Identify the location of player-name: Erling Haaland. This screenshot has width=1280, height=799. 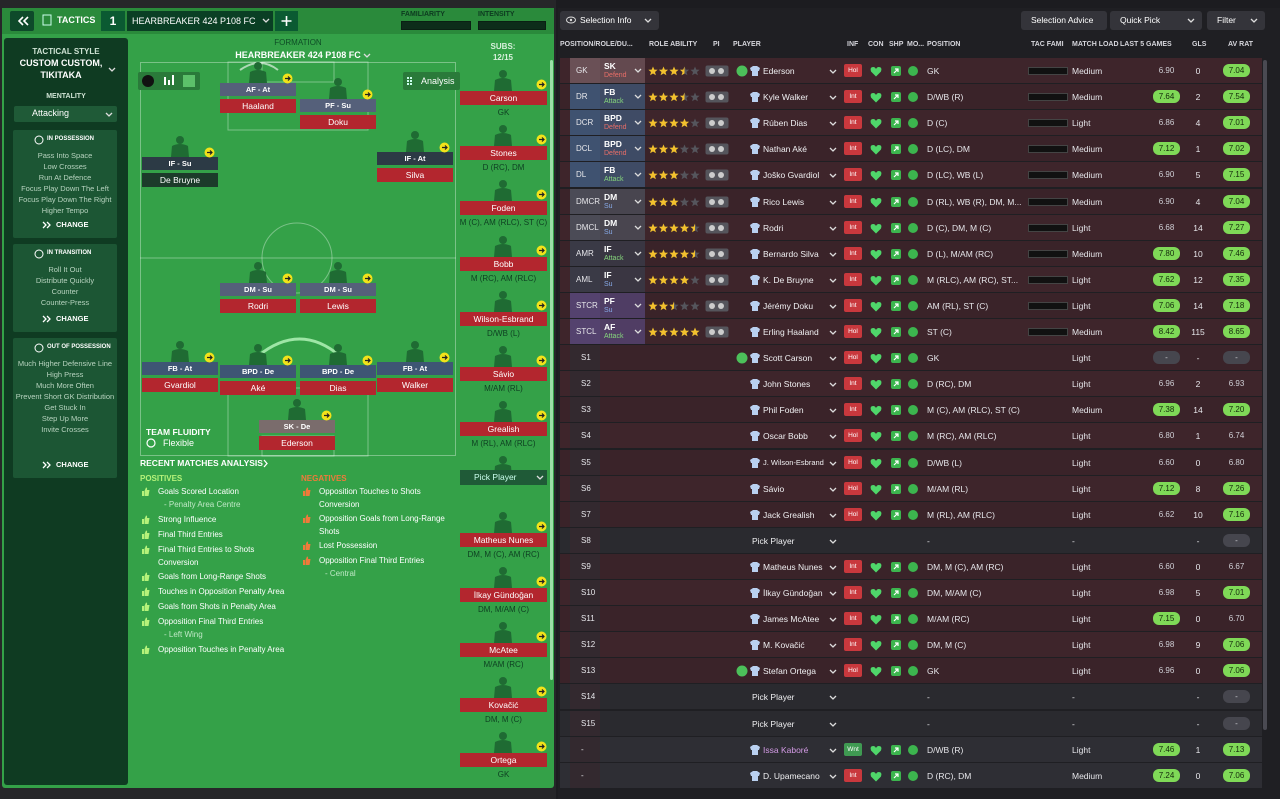
(791, 332).